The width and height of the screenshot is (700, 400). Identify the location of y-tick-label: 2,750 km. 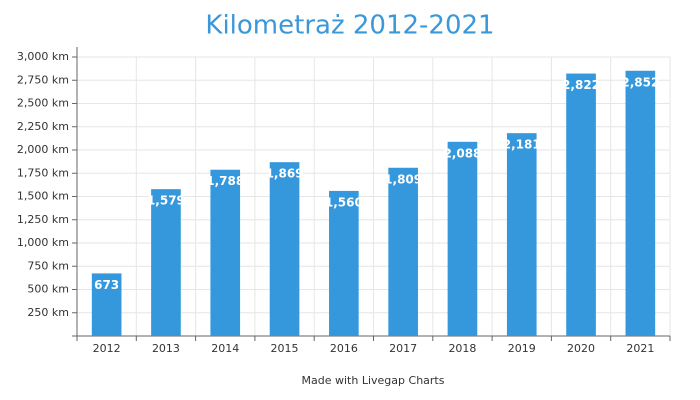
(43, 79).